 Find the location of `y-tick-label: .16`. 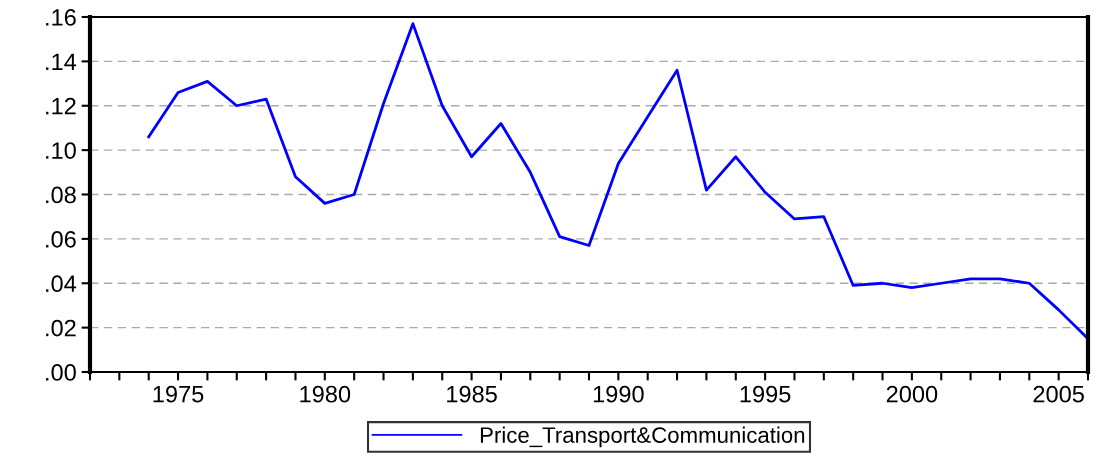

y-tick-label: .16 is located at coordinates (61, 17).